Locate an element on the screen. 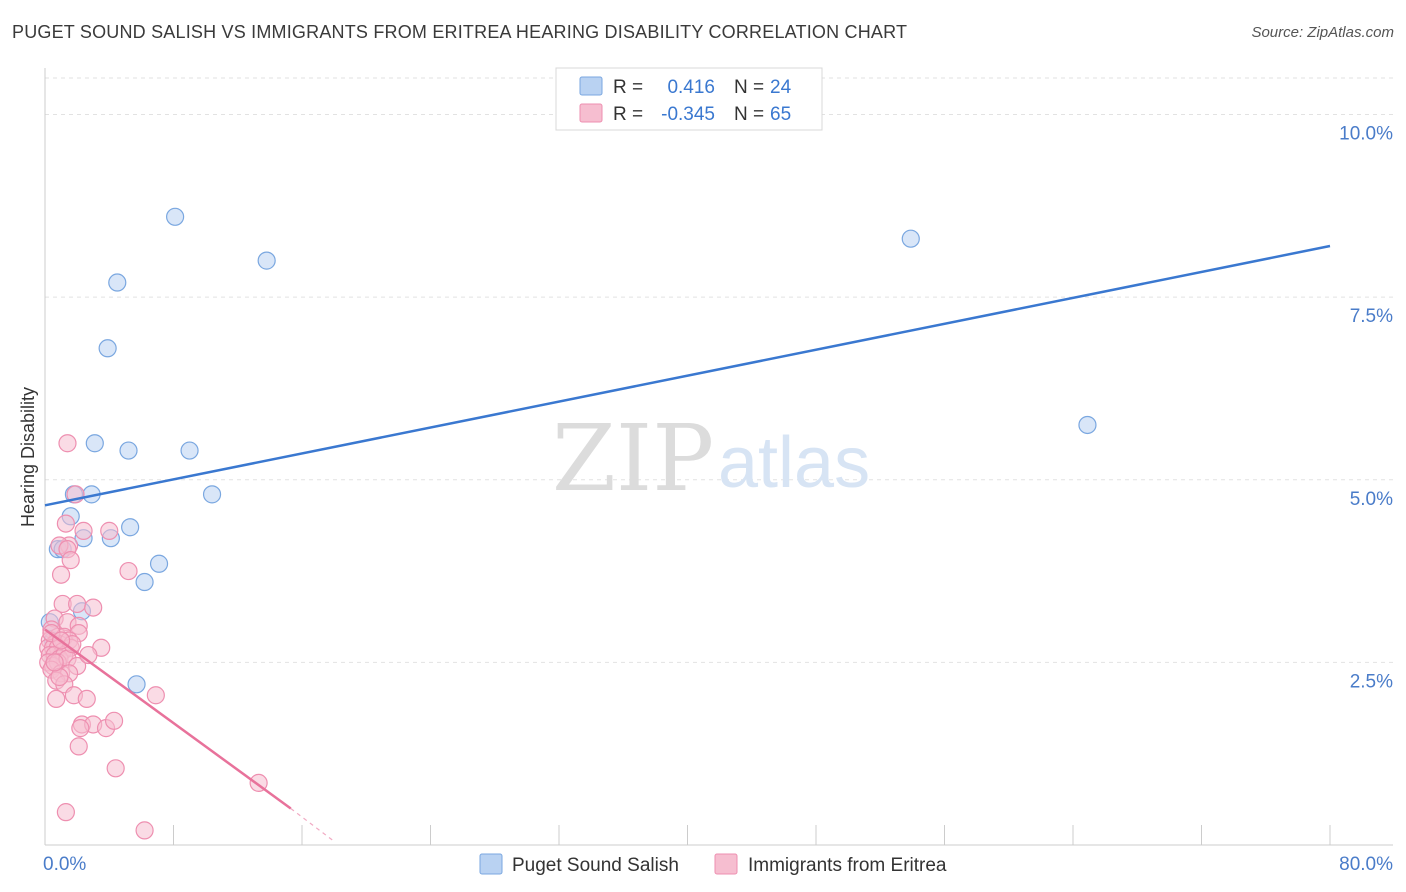 The image size is (1406, 892). legend-r-label-pink: R = is located at coordinates (628, 114).